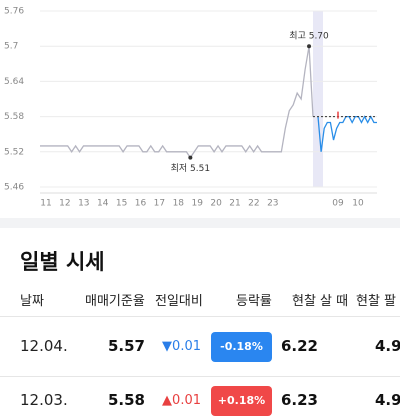  Describe the element at coordinates (190, 168) in the screenshot. I see `annotation-label: 최저 5.51` at that location.